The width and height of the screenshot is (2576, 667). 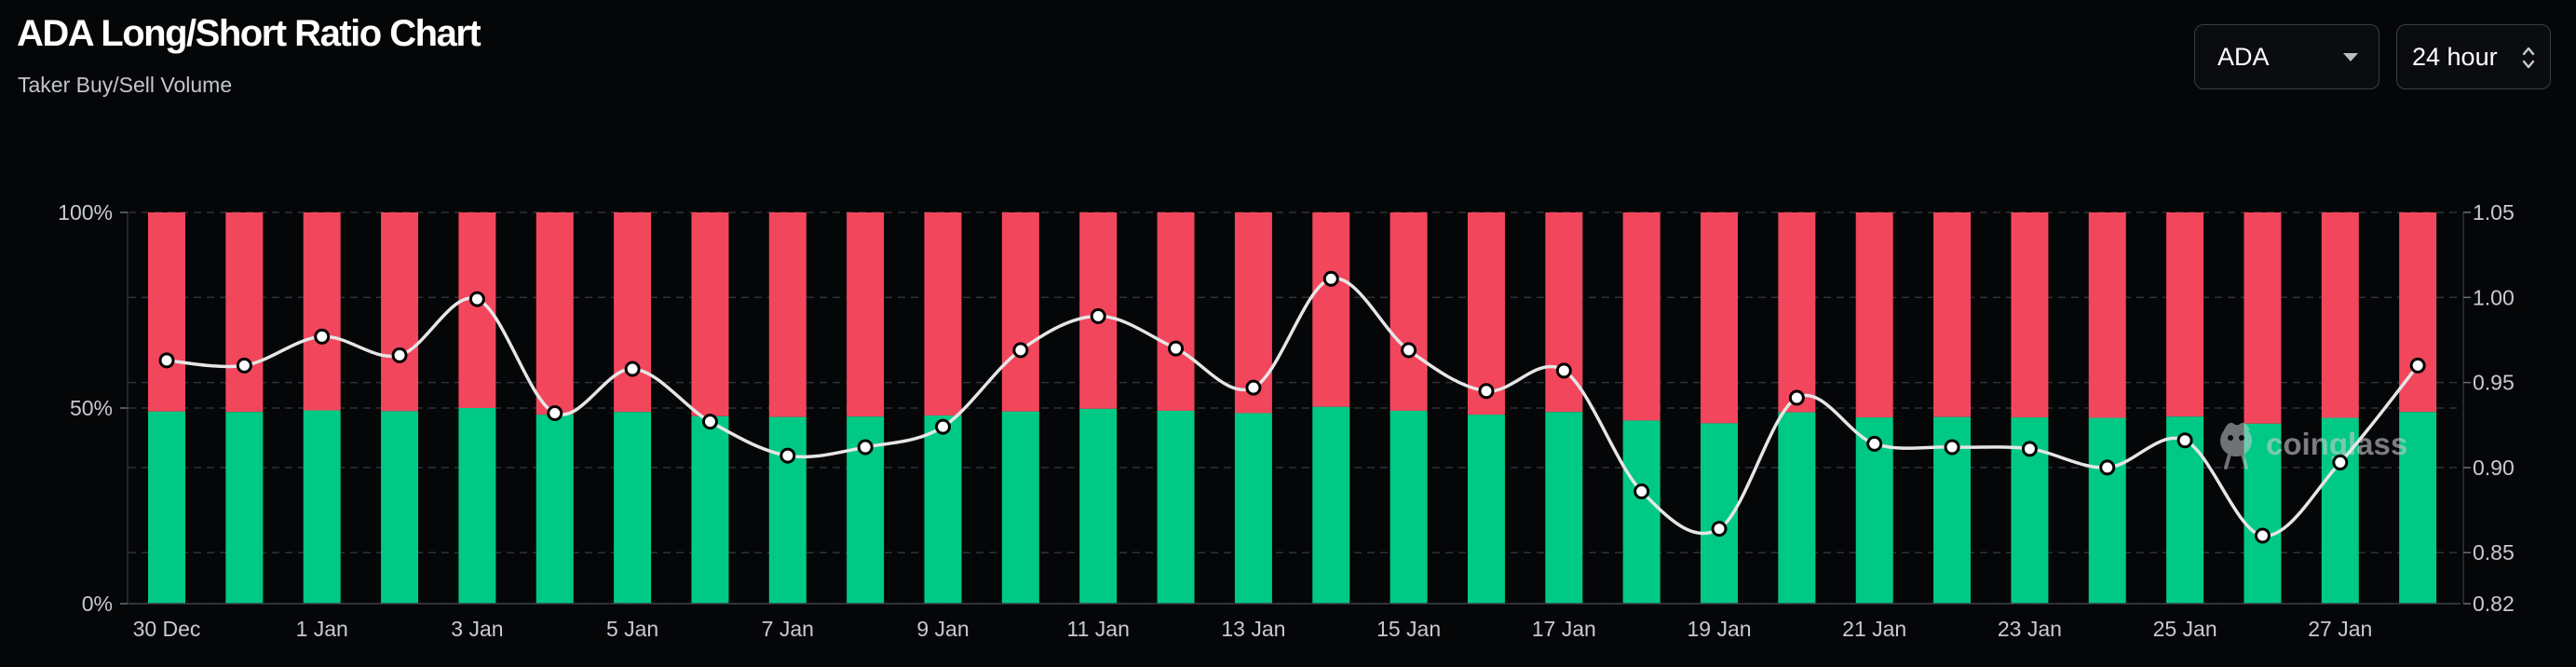 I want to click on x-axis-tick-label: 13 Jan, so click(x=1253, y=629).